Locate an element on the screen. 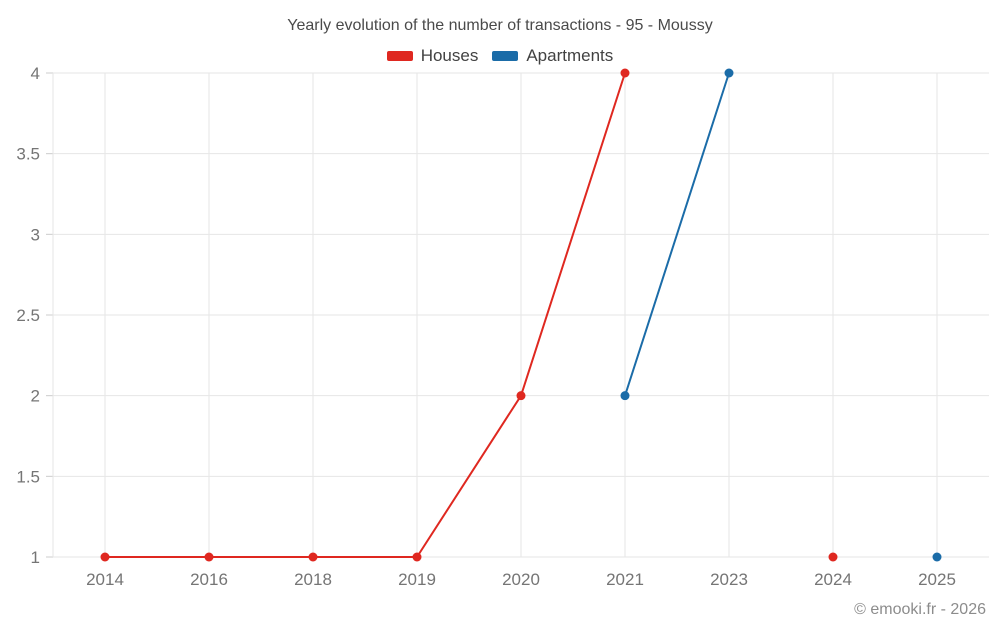 This screenshot has width=1000, height=625. legend: Houses Apartments is located at coordinates (500, 56).